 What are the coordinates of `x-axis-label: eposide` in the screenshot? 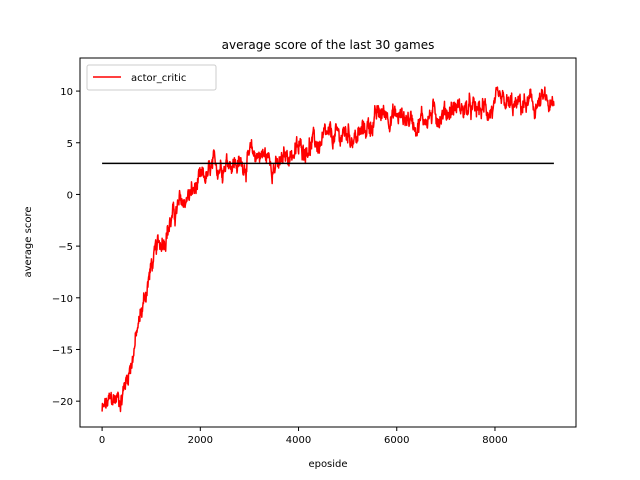 It's located at (327, 464).